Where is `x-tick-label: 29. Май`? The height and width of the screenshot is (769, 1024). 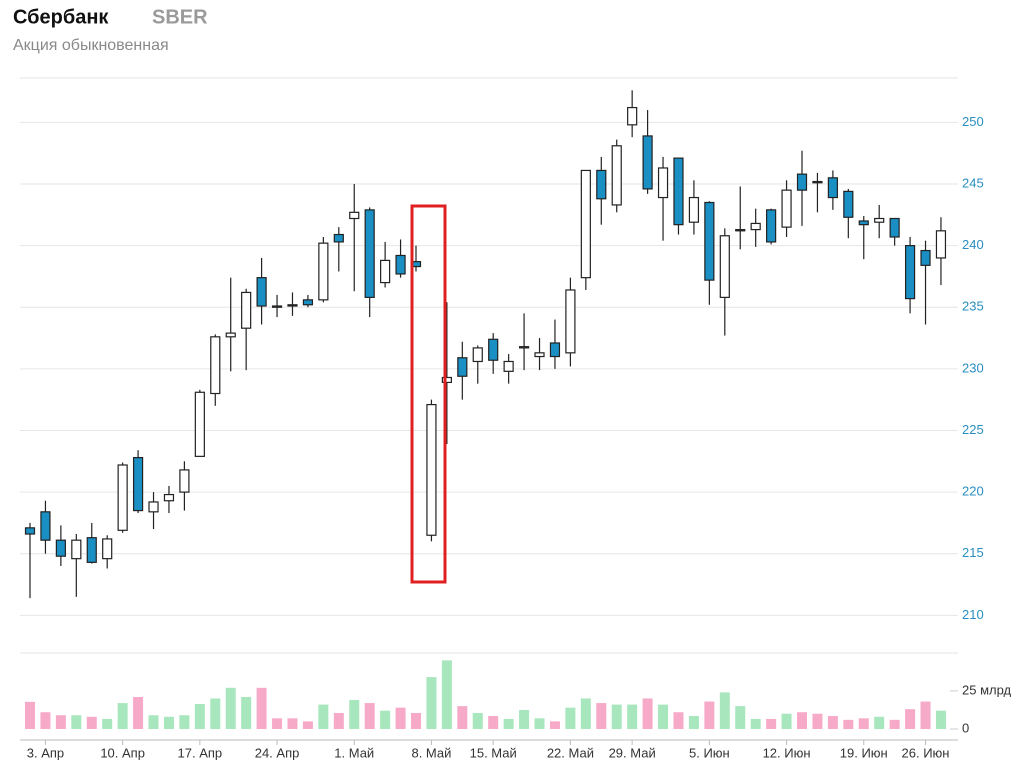 x-tick-label: 29. Май is located at coordinates (632, 752).